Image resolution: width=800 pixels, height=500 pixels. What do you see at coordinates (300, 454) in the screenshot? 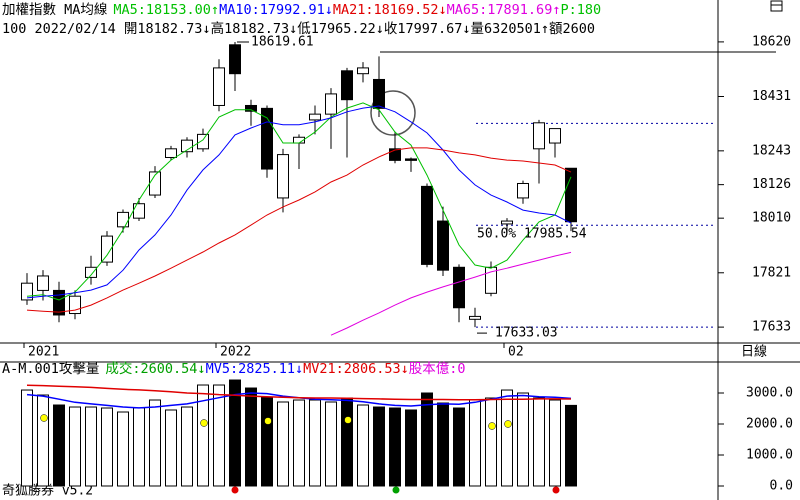
I see `signal-dots` at bounding box center [300, 454].